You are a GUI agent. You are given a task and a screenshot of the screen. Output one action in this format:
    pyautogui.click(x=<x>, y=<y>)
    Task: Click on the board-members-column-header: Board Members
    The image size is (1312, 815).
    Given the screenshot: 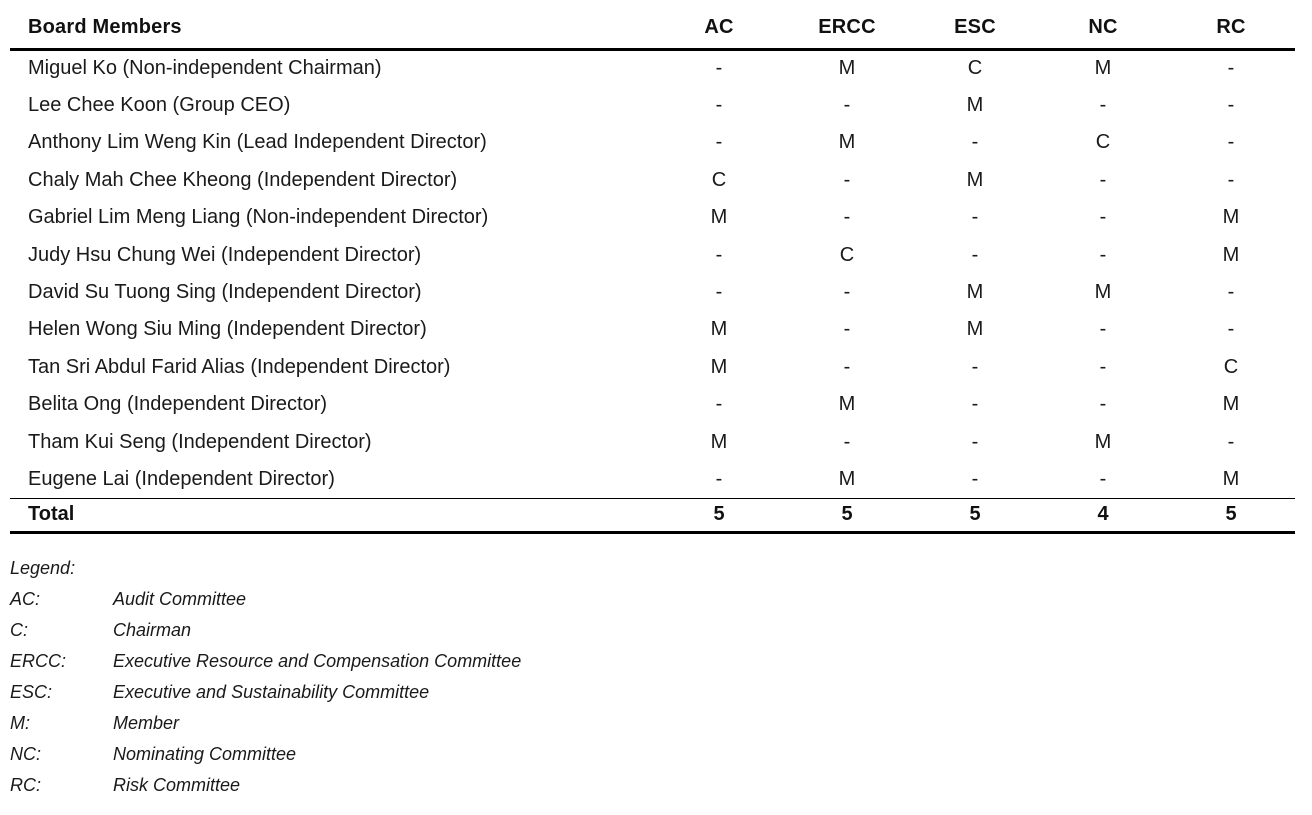 What is the action you would take?
    pyautogui.click(x=332, y=30)
    